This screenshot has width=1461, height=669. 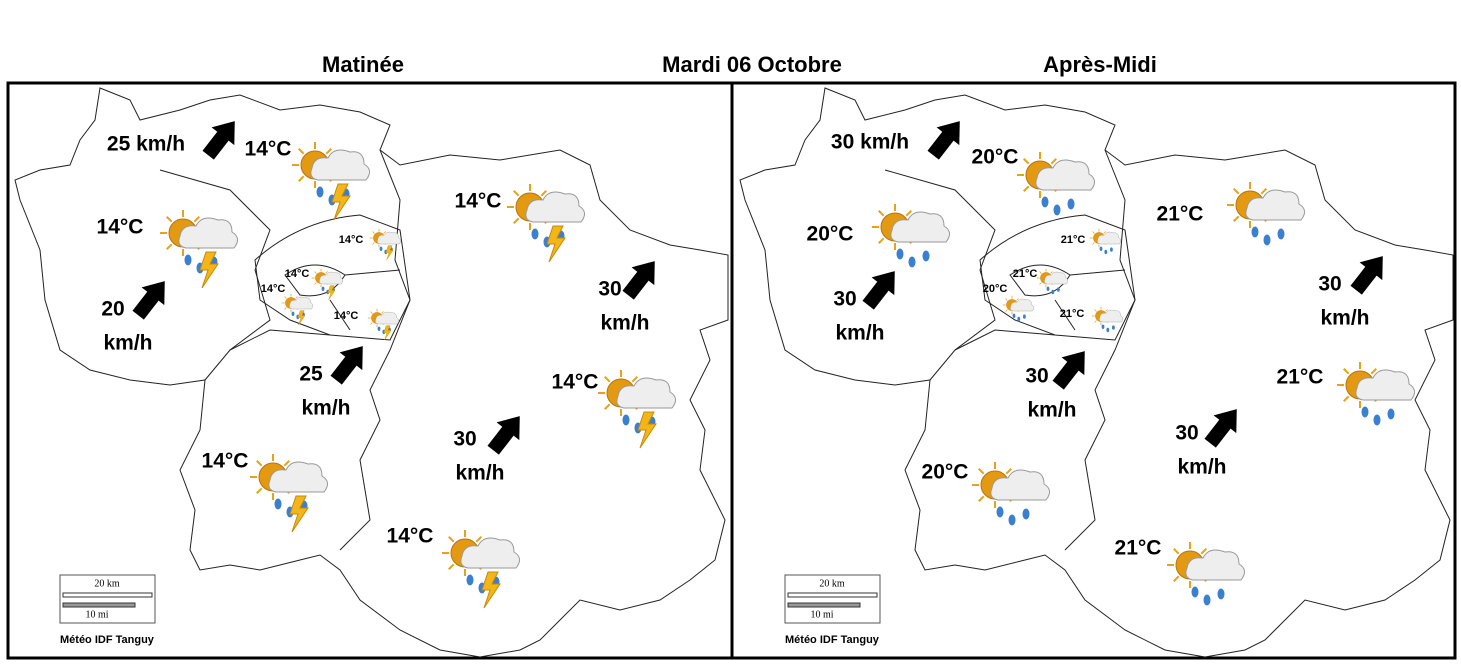 What do you see at coordinates (870, 142) in the screenshot?
I see `wind-speed: 30 km/h` at bounding box center [870, 142].